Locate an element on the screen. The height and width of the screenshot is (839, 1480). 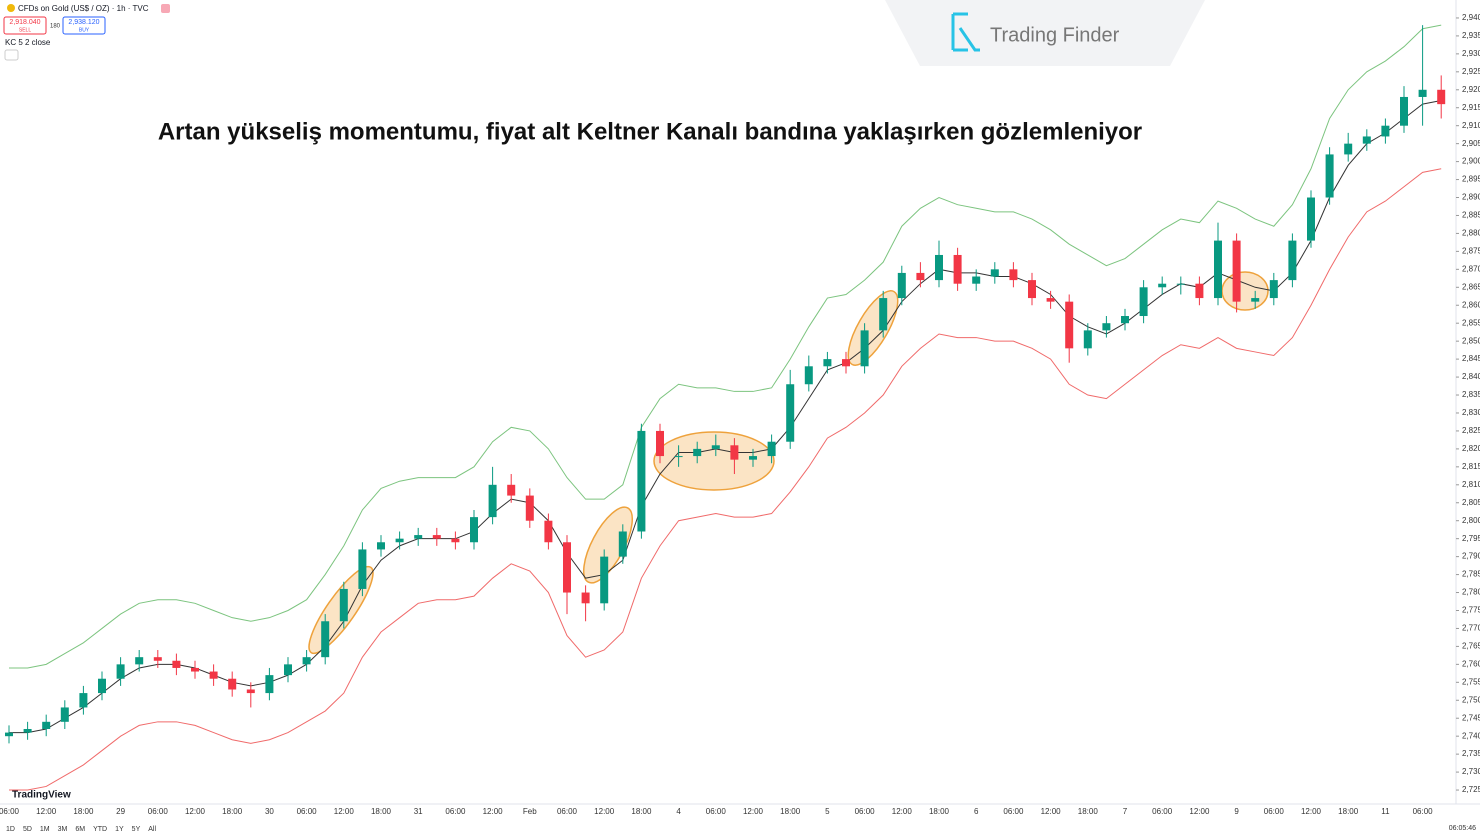
y-tick-label: 2,855 is located at coordinates (1471, 322).